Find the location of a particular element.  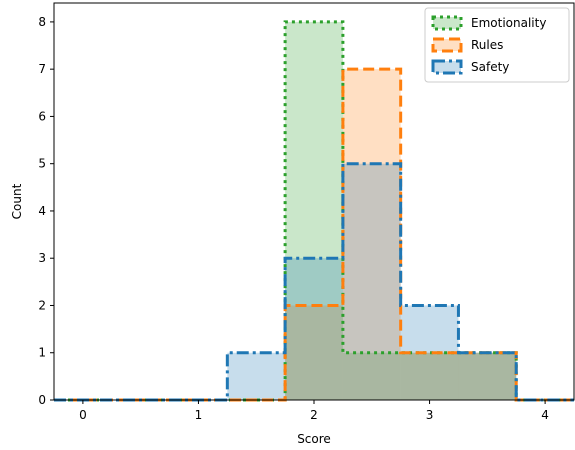

x-tick-label: 0 is located at coordinates (83, 415).